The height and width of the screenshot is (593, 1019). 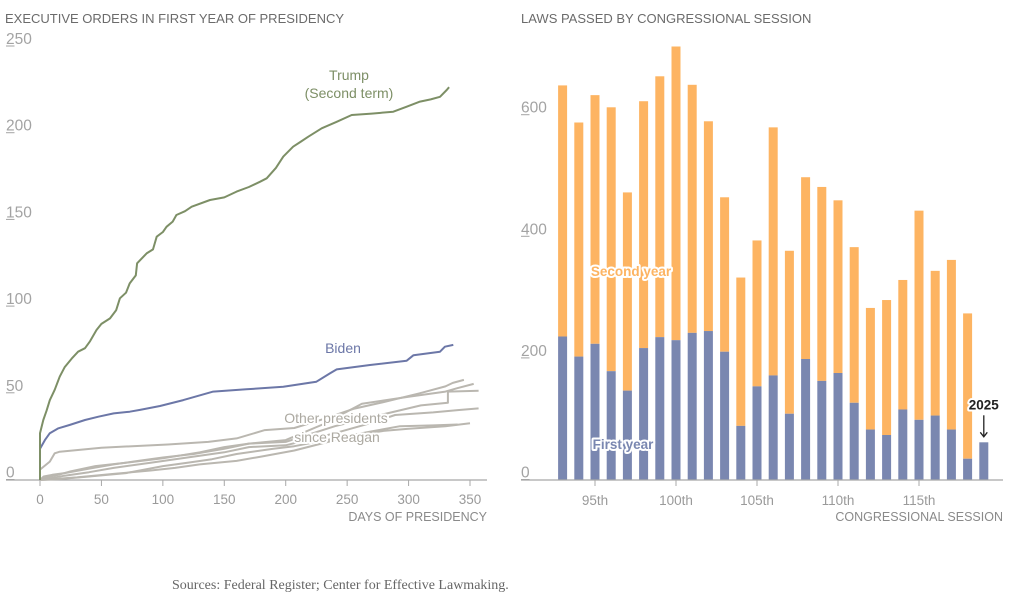 I want to click on bar-first-year-111th, so click(x=854, y=441).